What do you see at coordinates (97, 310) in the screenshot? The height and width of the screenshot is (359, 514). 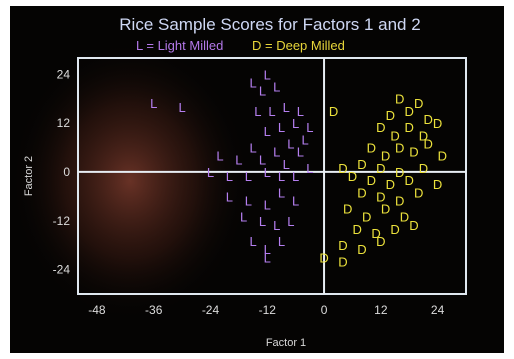 I see `x-tick-label: -48` at bounding box center [97, 310].